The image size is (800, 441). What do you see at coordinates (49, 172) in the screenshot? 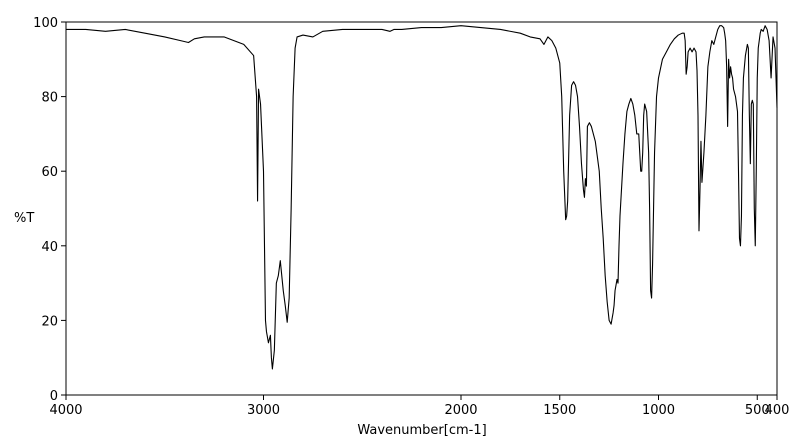
I see `y-tick-label: 60` at bounding box center [49, 172].